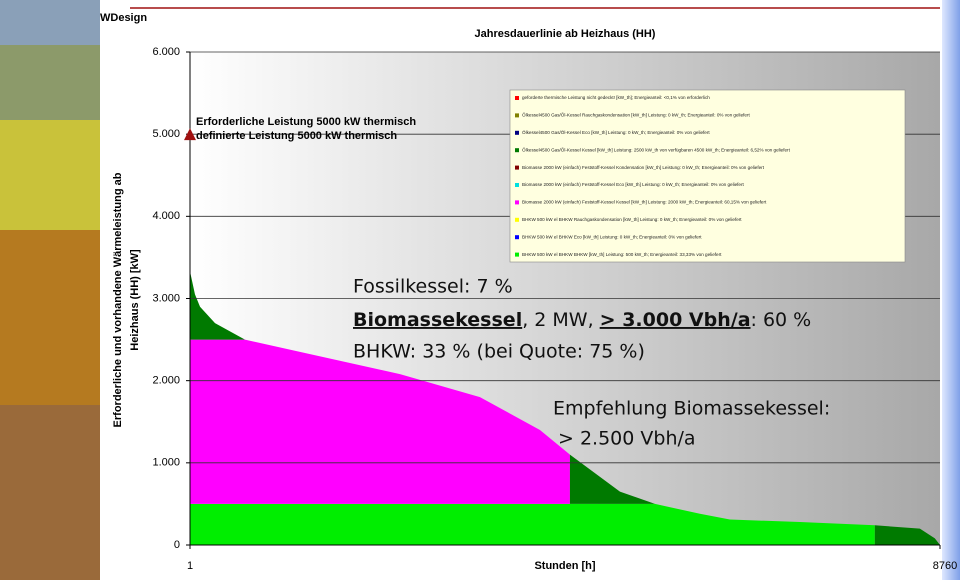 This screenshot has height=580, width=960. I want to click on area, so click(565, 524).